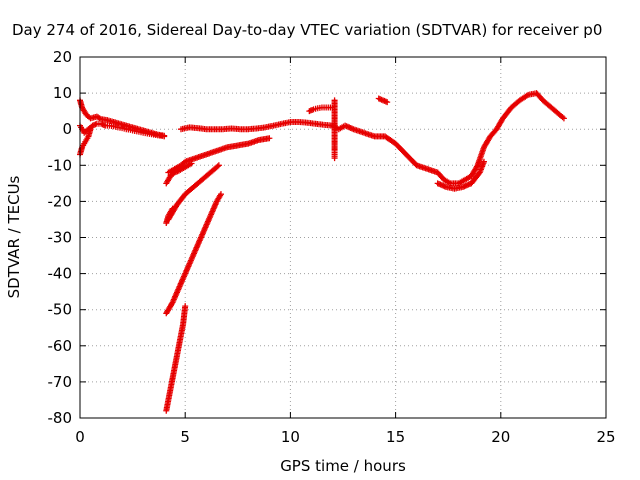 The height and width of the screenshot is (480, 640). Describe the element at coordinates (60, 201) in the screenshot. I see `y-tick-label: -20` at that location.